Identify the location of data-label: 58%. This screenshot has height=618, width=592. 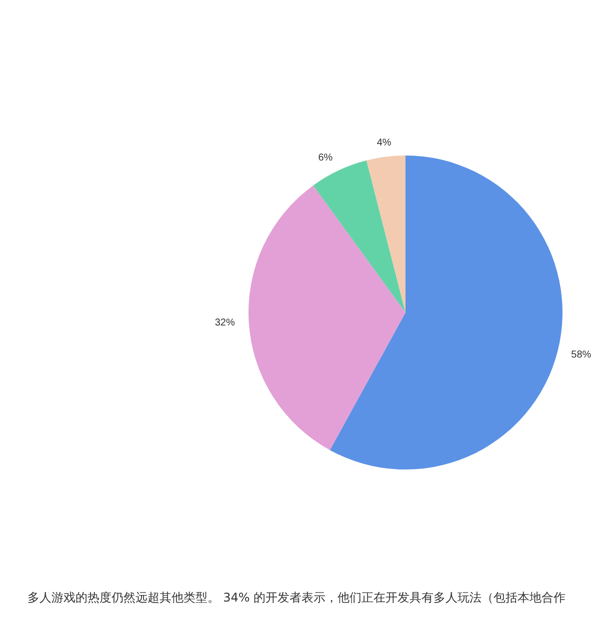
(581, 355).